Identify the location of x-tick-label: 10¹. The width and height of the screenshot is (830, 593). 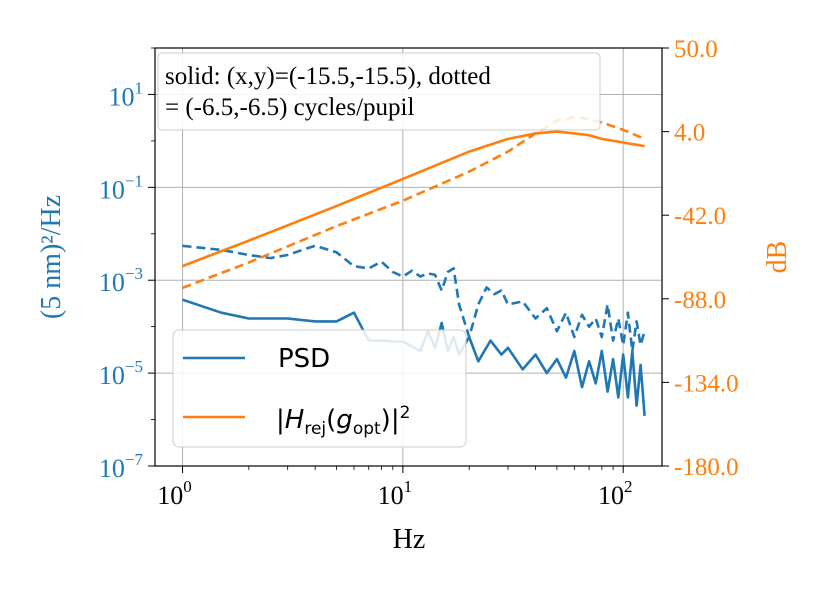
(395, 493).